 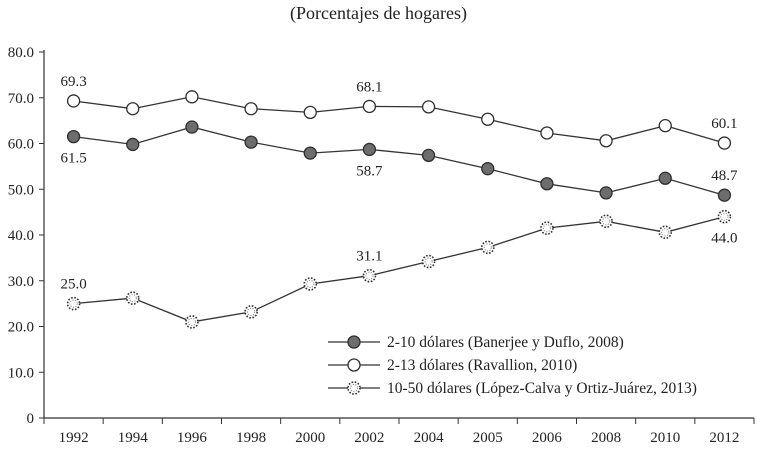 What do you see at coordinates (606, 438) in the screenshot?
I see `x-tick-label: 2008` at bounding box center [606, 438].